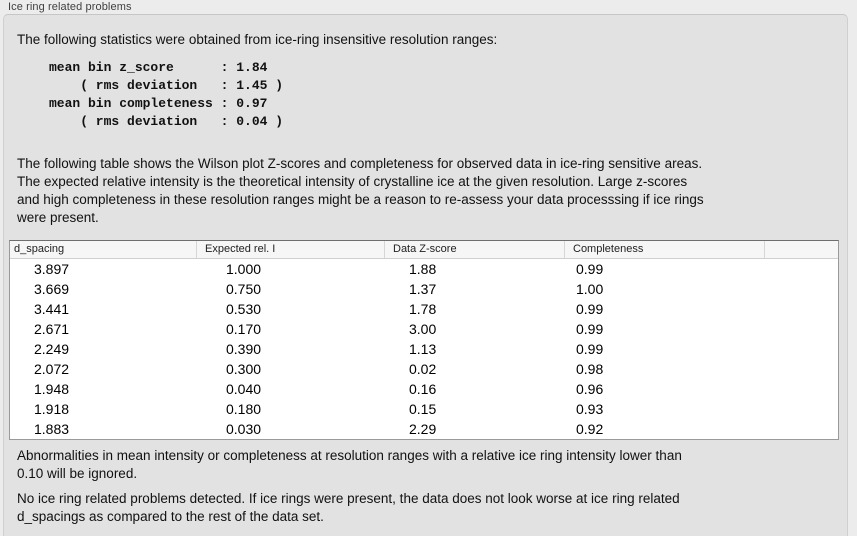 The width and height of the screenshot is (857, 536). I want to click on cell-expected-rel-i: 0.170, so click(244, 329).